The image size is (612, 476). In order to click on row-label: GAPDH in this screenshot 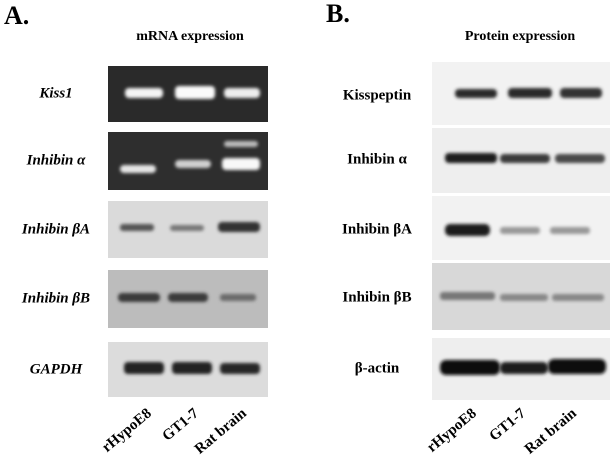, I will do `click(57, 369)`.